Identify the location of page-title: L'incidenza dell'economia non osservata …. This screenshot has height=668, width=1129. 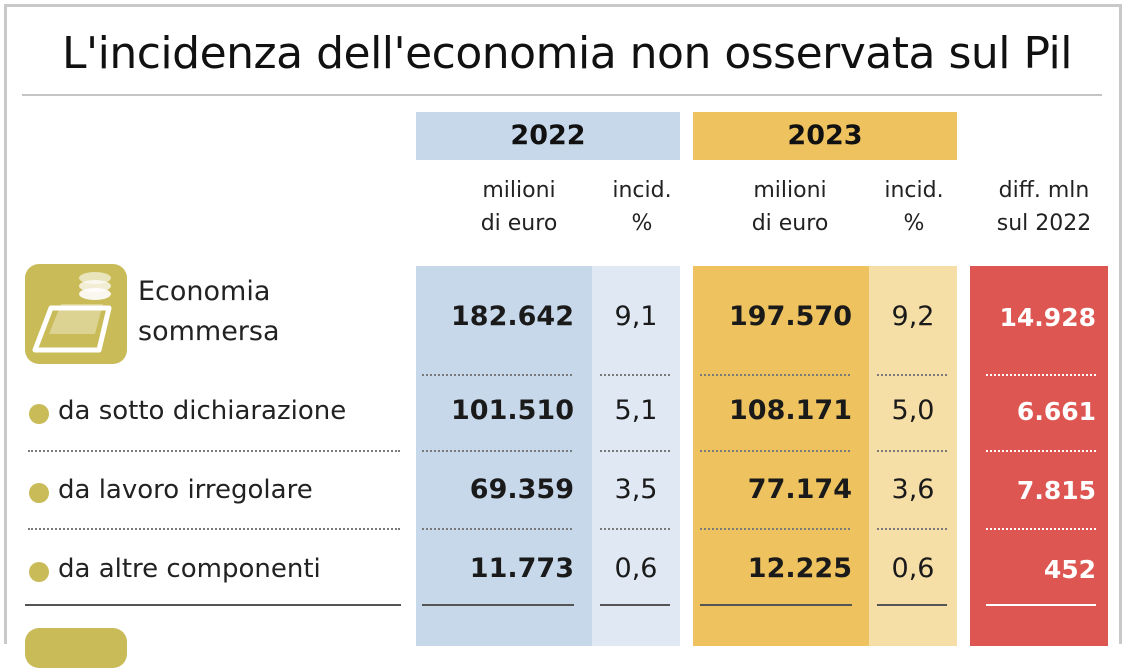
(567, 53).